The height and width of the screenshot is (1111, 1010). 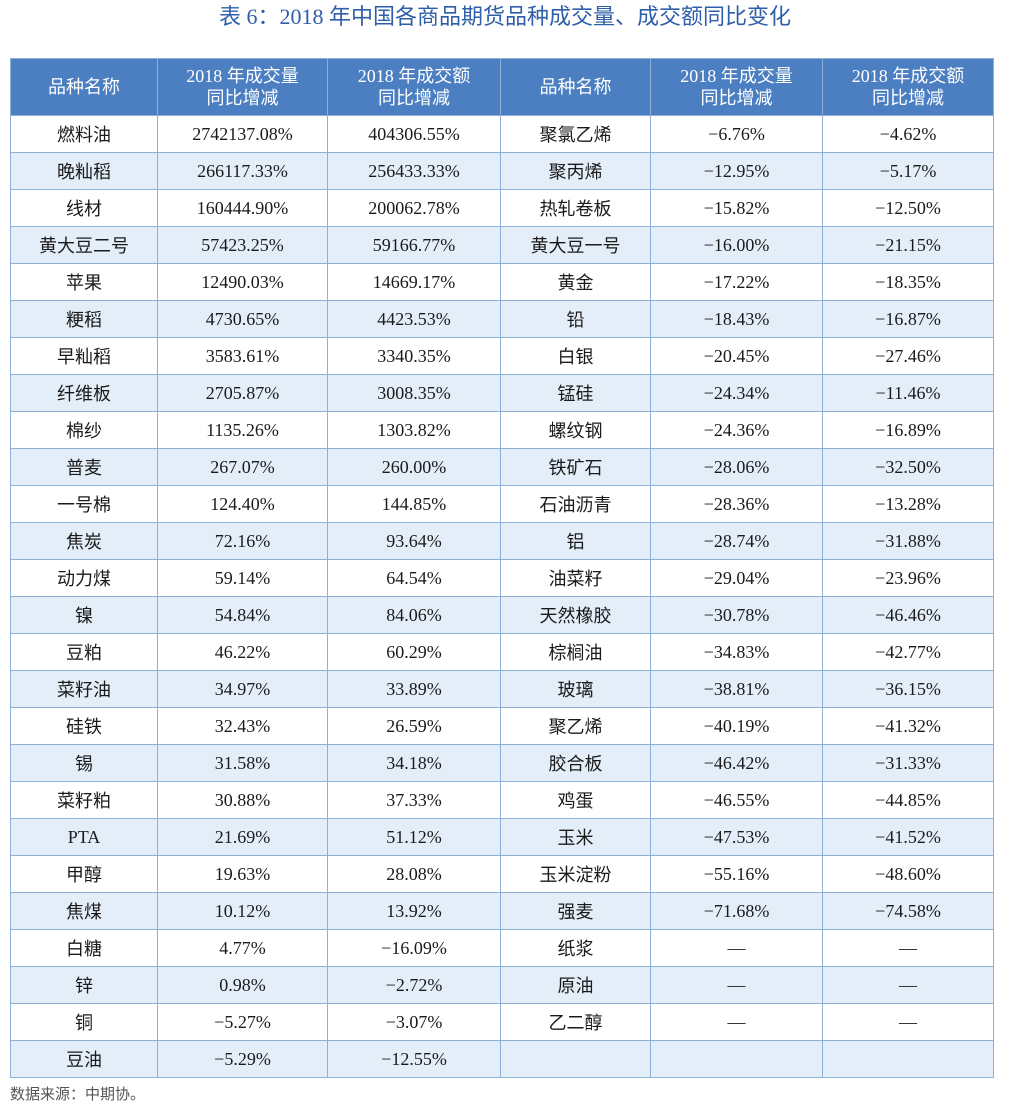 What do you see at coordinates (84, 763) in the screenshot?
I see `table-cell: 锡` at bounding box center [84, 763].